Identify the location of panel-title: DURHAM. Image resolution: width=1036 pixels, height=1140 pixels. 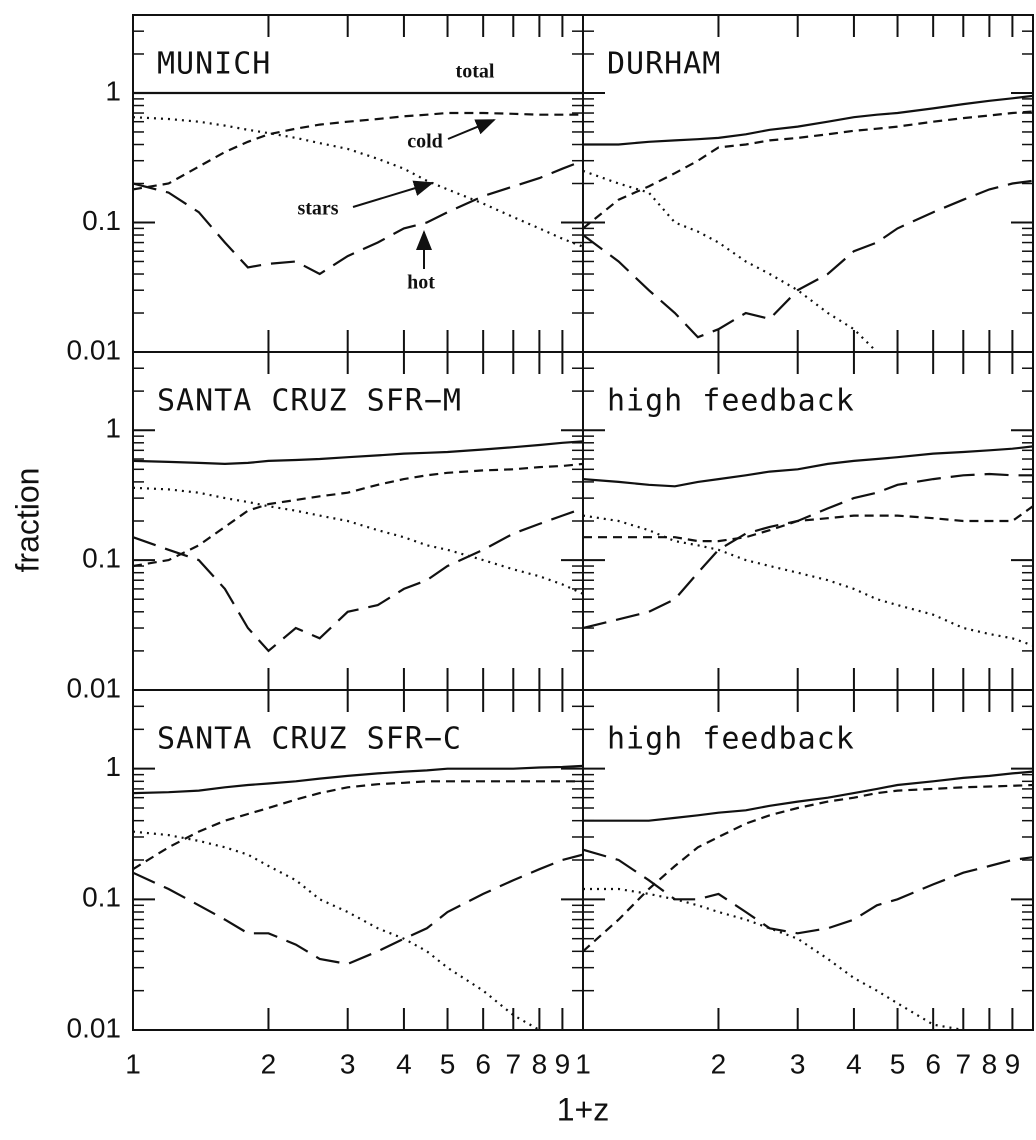
(664, 64).